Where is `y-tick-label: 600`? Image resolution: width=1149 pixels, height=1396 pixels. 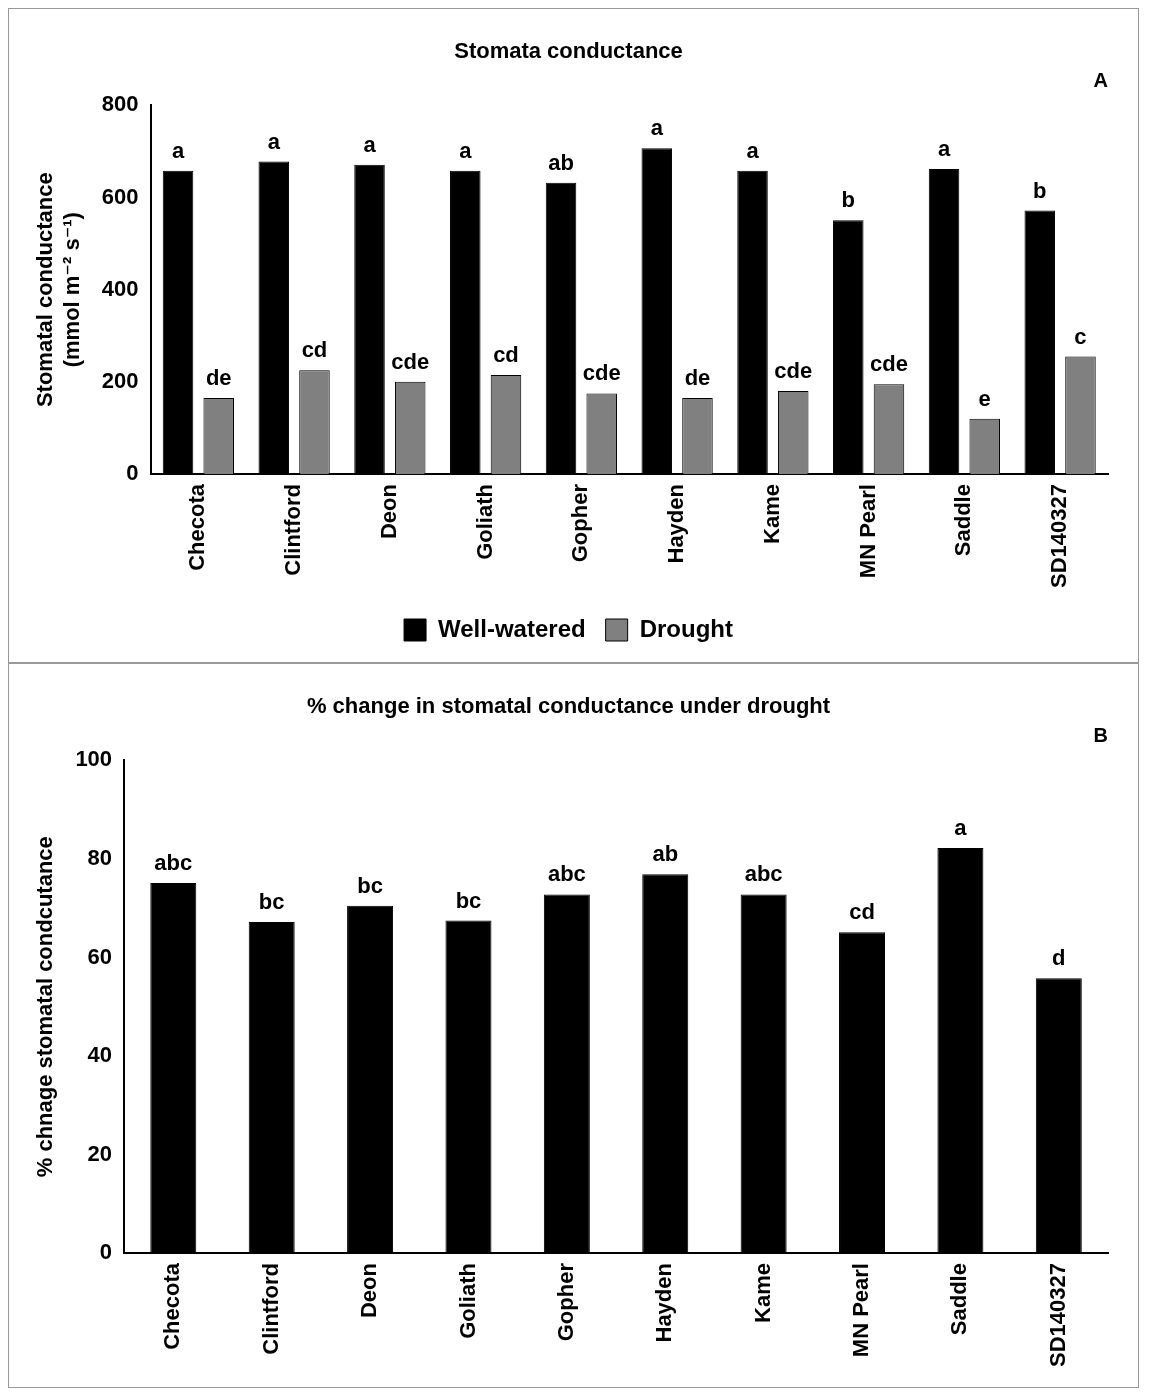 y-tick-label: 600 is located at coordinates (120, 196).